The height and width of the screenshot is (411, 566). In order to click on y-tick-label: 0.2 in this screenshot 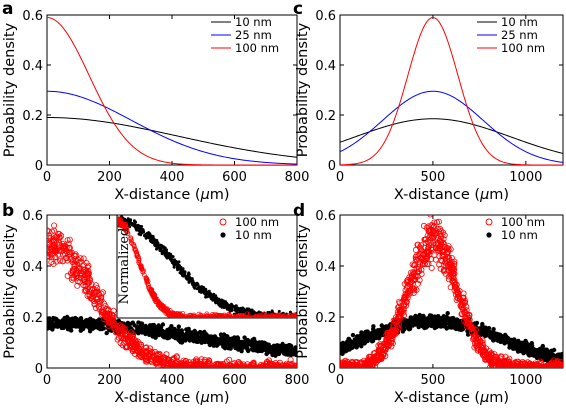, I will do `click(32, 116)`.